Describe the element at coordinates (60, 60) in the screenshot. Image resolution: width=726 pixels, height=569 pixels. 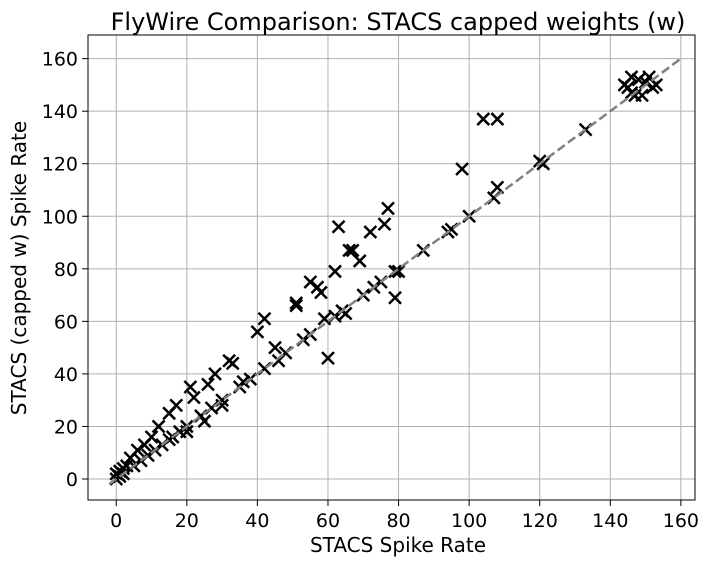
I see `y-tick-label: 160` at that location.